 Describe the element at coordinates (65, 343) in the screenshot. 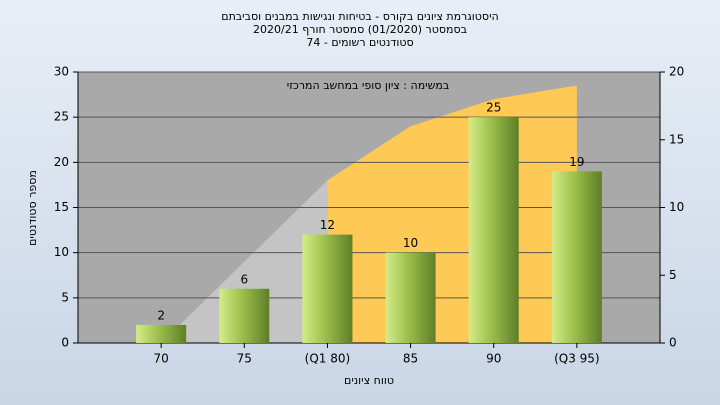

I see `y-tick-label: 0` at that location.